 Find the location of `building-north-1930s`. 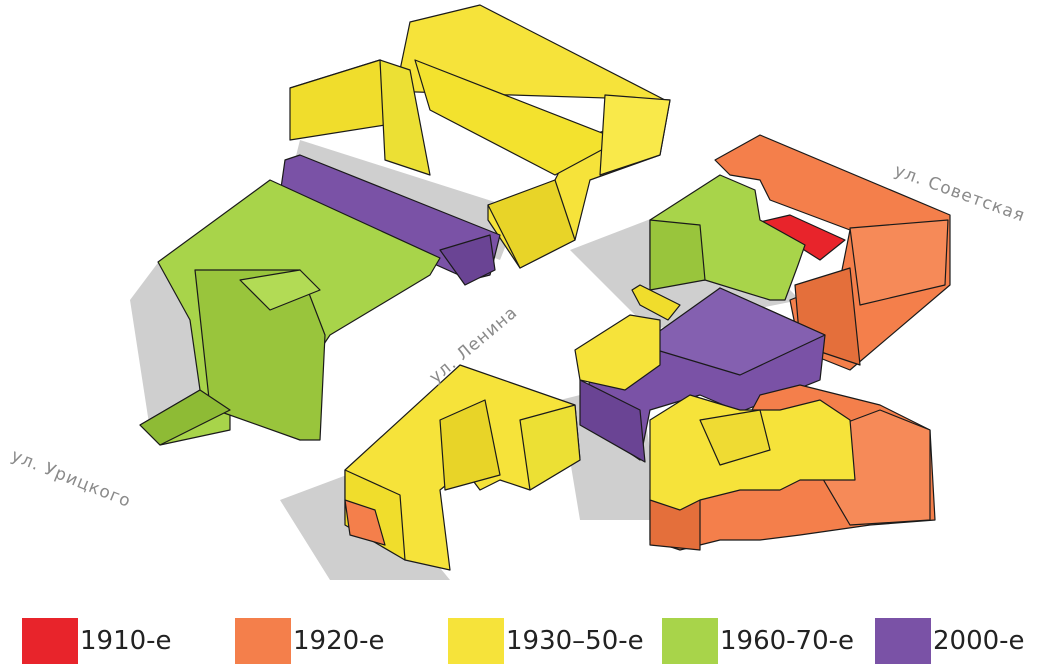

building-north-1930s is located at coordinates (480, 136).